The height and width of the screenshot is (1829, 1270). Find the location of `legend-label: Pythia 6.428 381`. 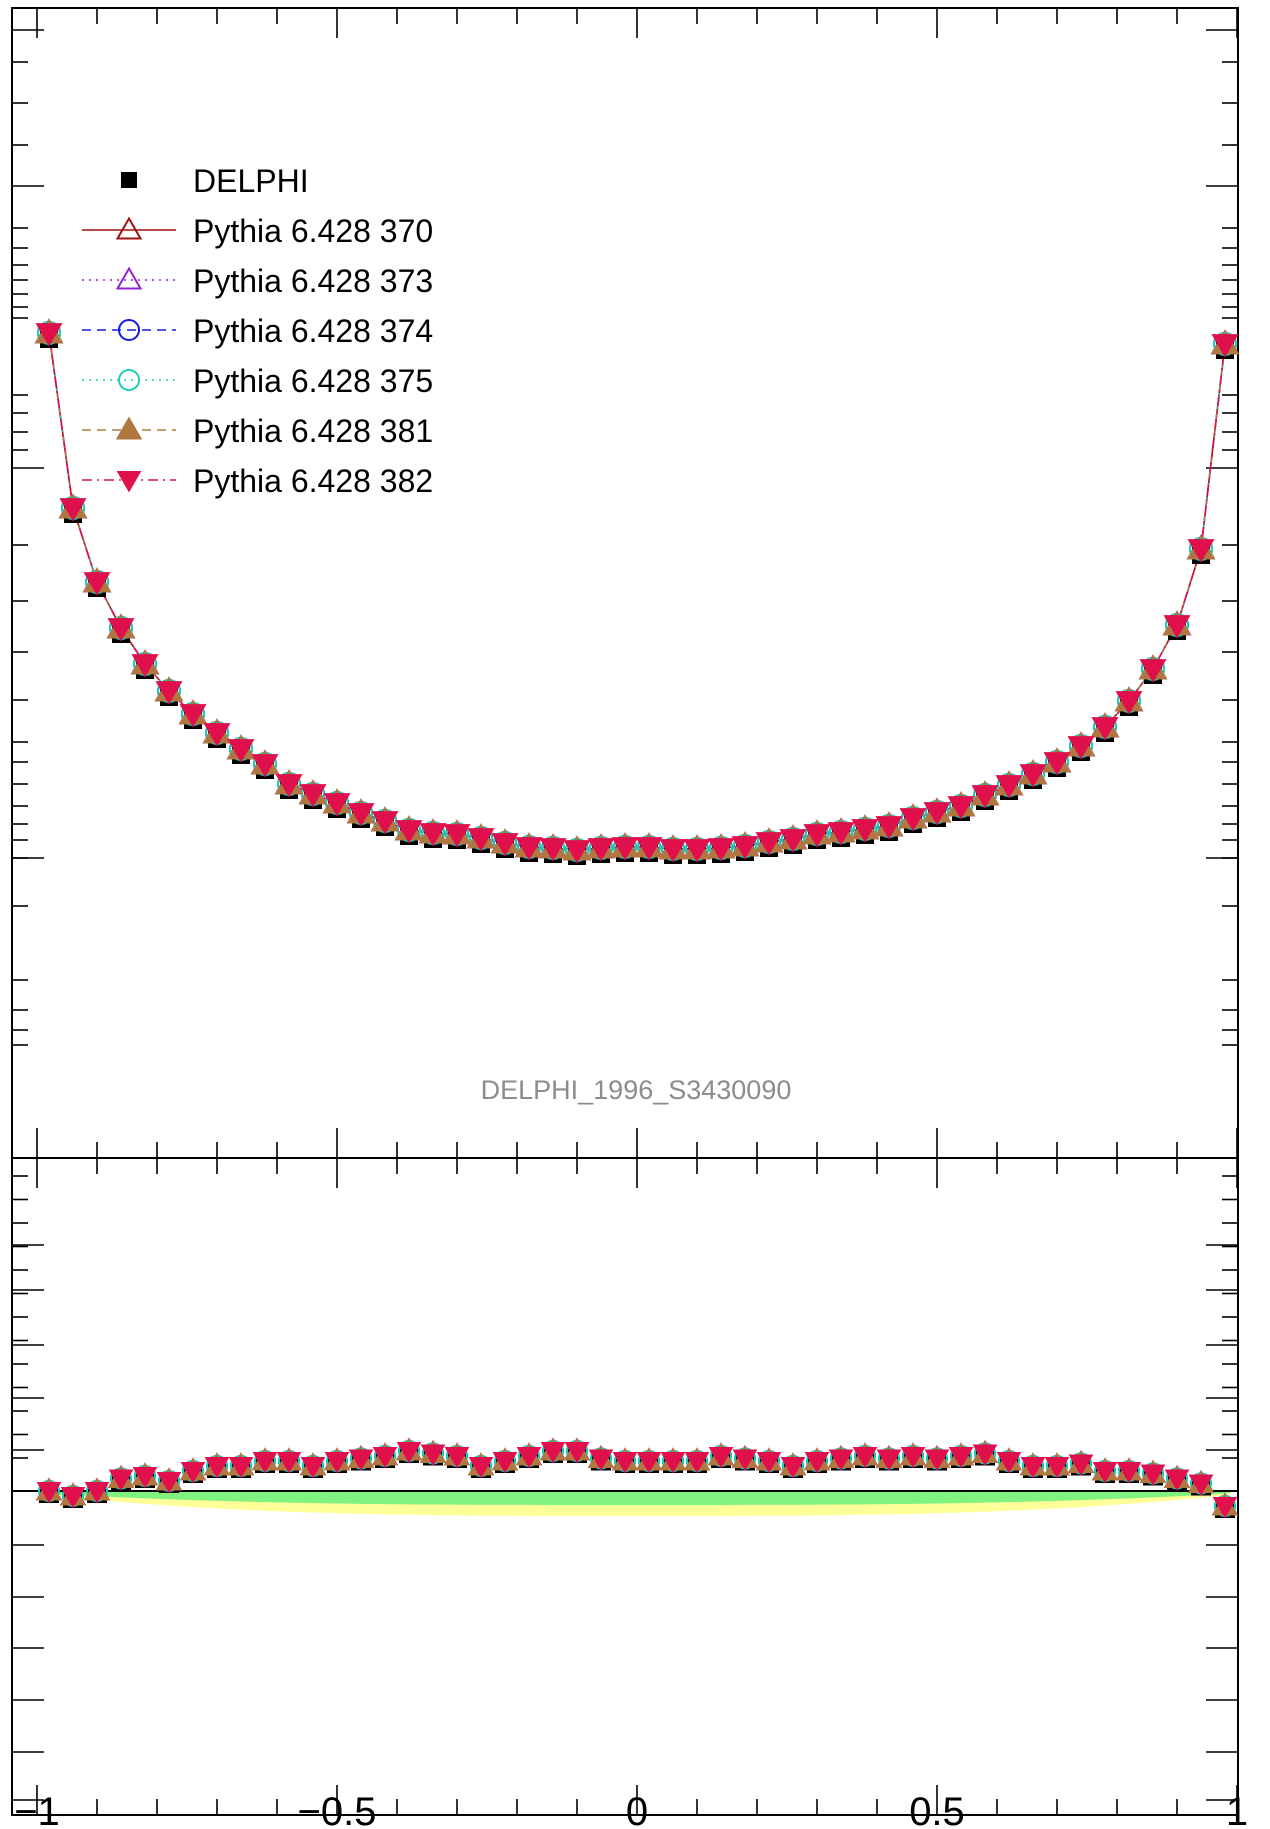

legend-label: Pythia 6.428 381 is located at coordinates (313, 431).